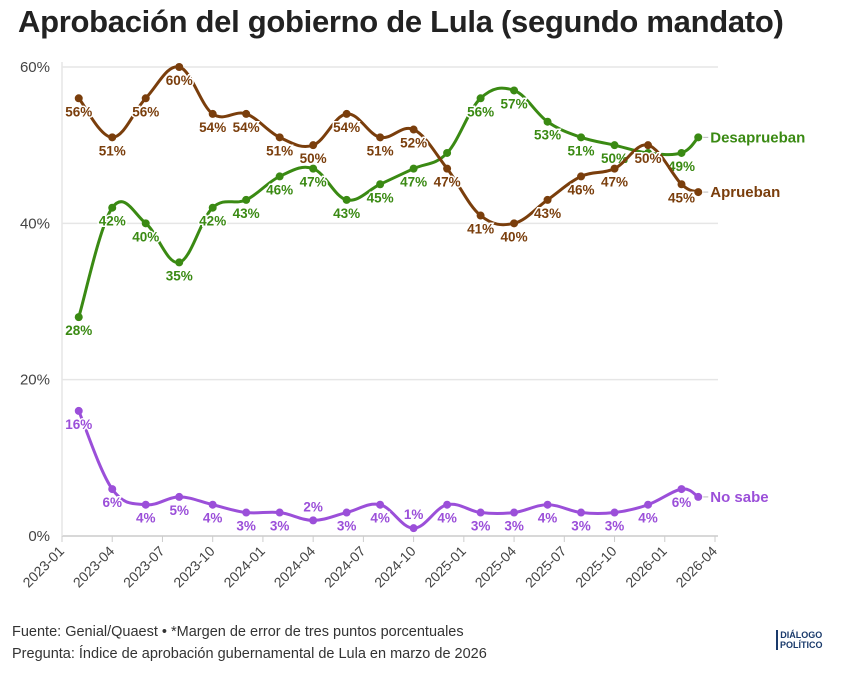 The width and height of the screenshot is (842, 681). I want to click on x-tick-label: 2023-07, so click(144, 567).